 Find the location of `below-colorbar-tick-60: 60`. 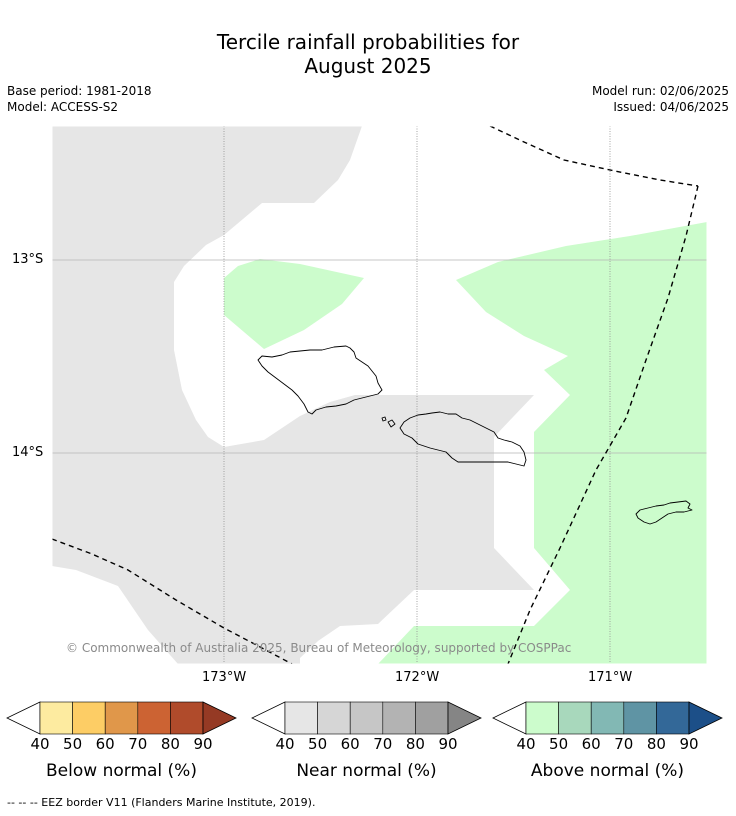

below-colorbar-tick-60: 60 is located at coordinates (105, 744).